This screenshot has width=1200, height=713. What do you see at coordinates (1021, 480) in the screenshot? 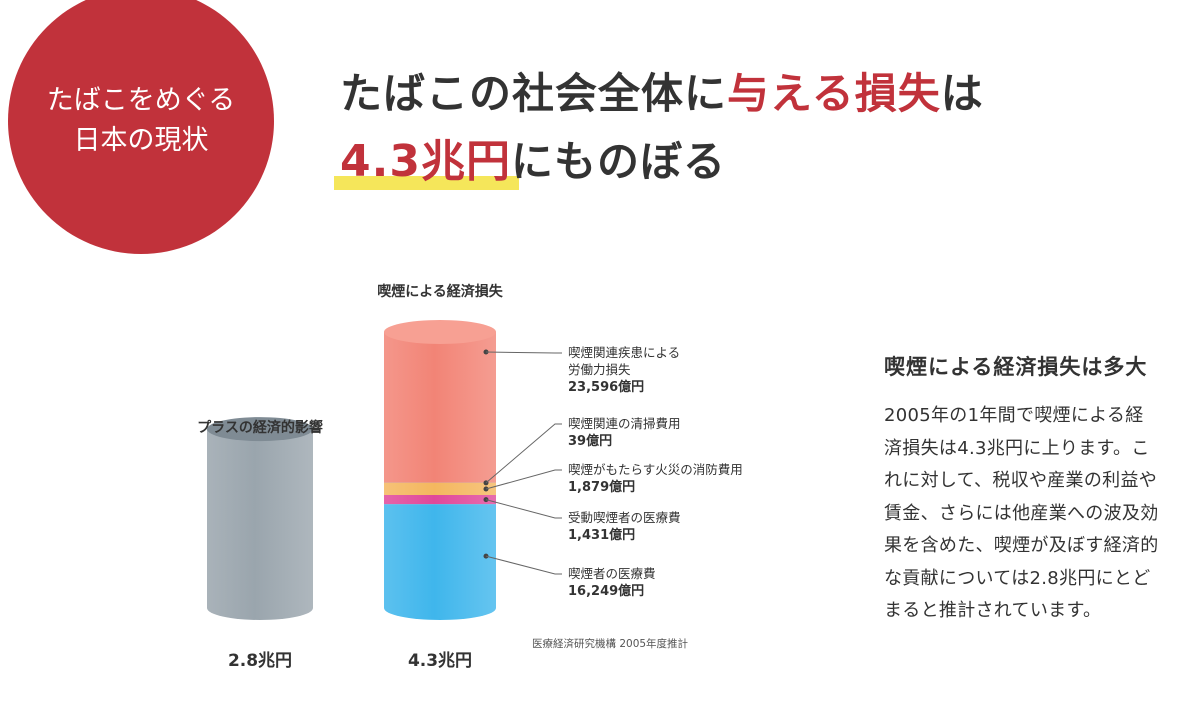
I see `side-body-line: れに対して、税収や産業の利益や` at bounding box center [1021, 480].